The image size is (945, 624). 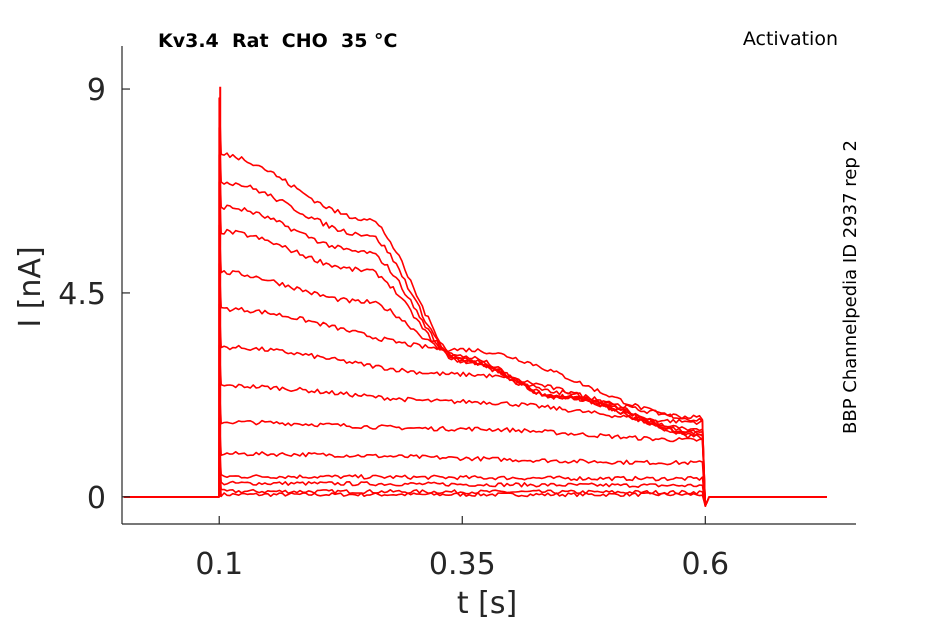 What do you see at coordinates (30, 286) in the screenshot?
I see `y-axis-label: I [nA]` at bounding box center [30, 286].